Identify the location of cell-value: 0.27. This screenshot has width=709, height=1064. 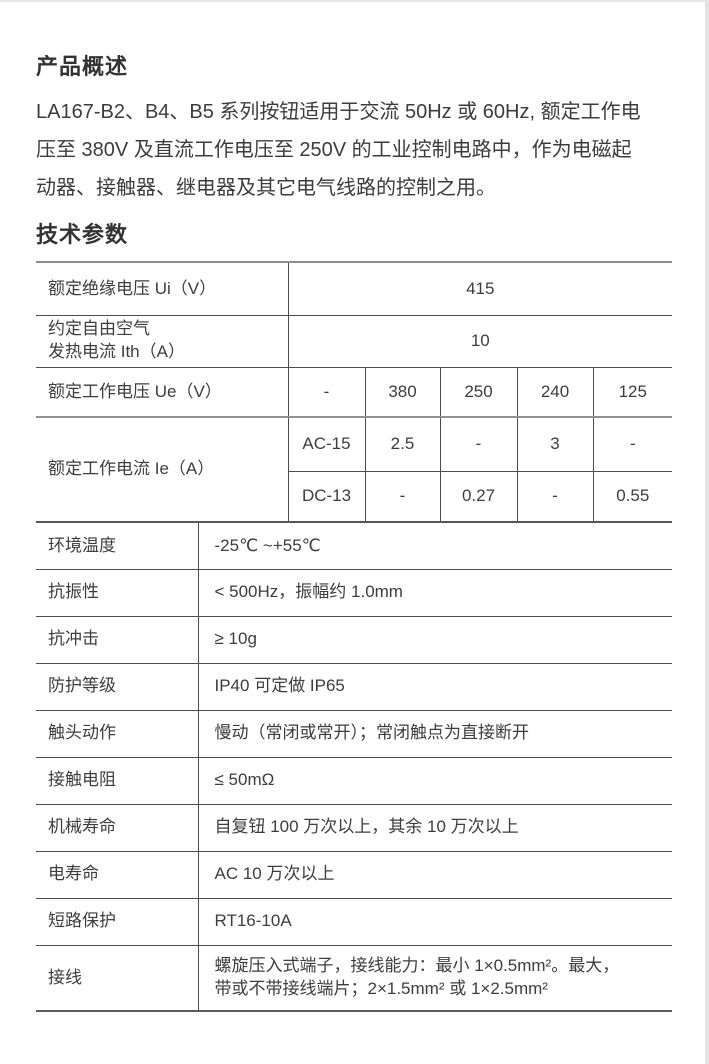
(478, 495).